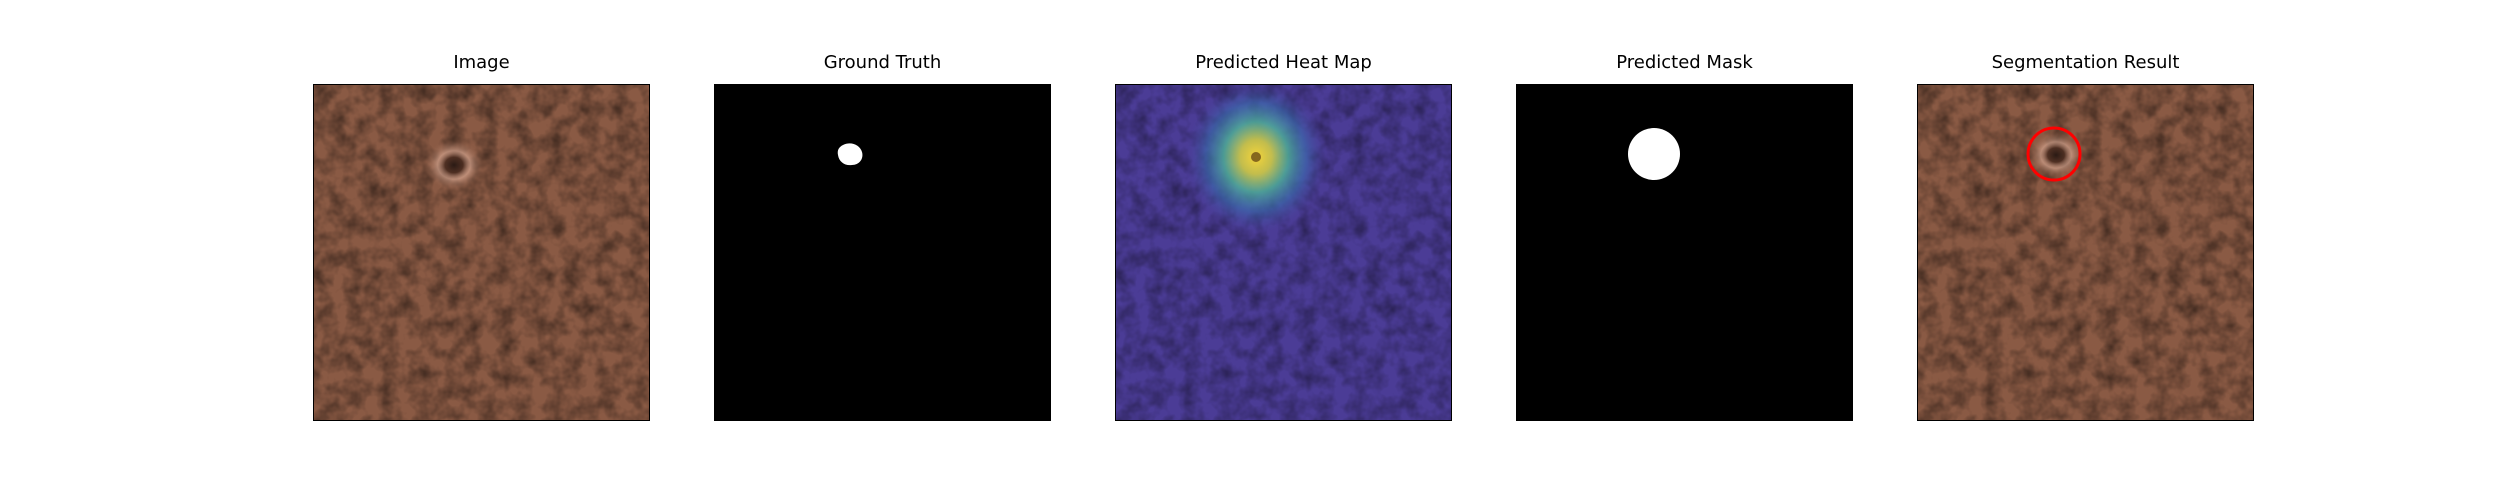 The width and height of the screenshot is (2500, 500). I want to click on ground-truth-blob, so click(850, 154).